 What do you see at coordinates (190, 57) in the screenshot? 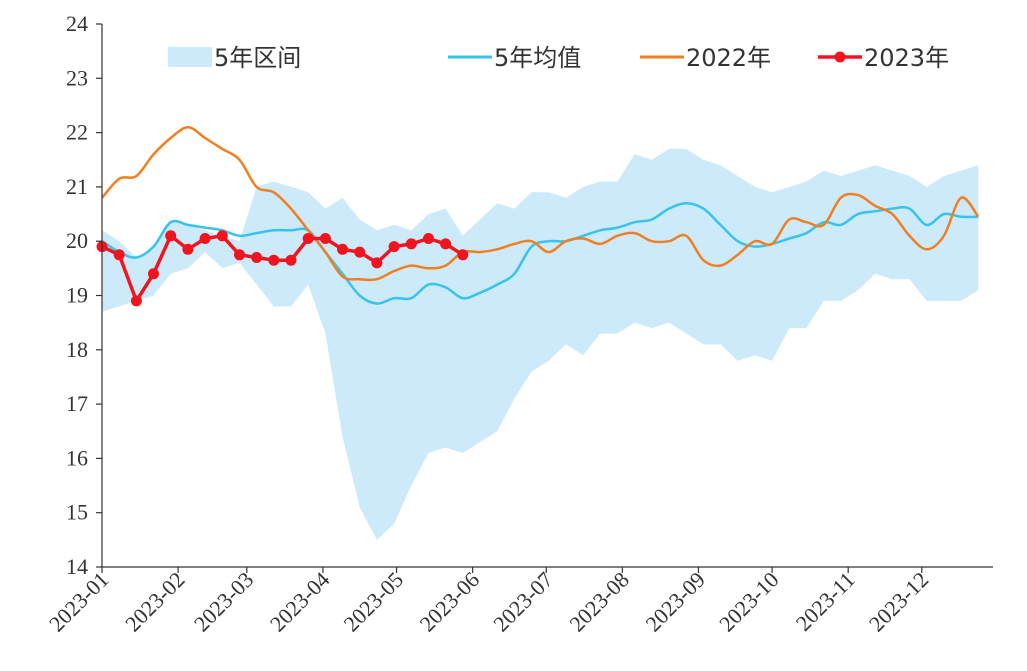
I see `legend-swatch-band` at bounding box center [190, 57].